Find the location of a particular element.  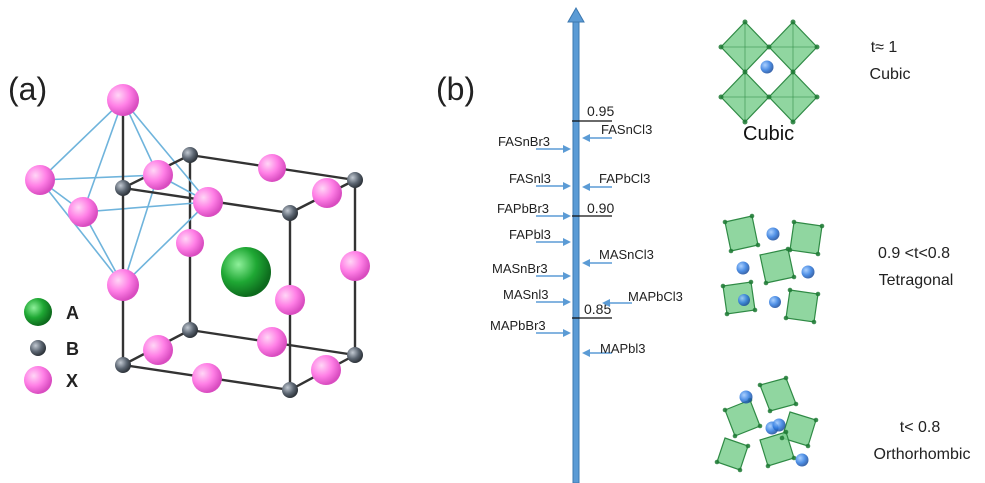

orthorhombic-structure is located at coordinates (766, 424).